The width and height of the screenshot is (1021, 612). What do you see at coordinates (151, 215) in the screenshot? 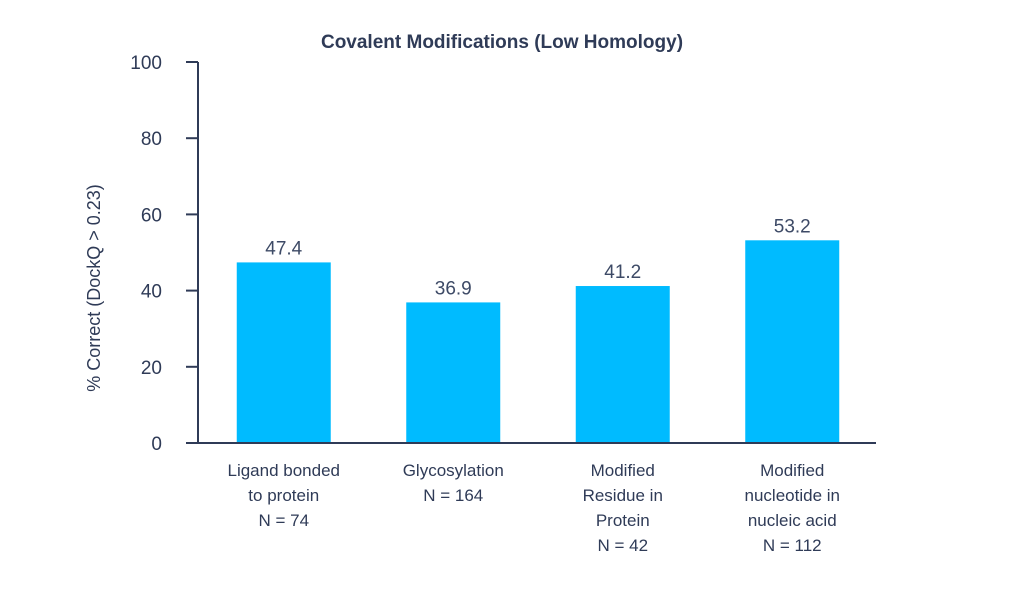
I see `y-tick-label: 60` at bounding box center [151, 215].